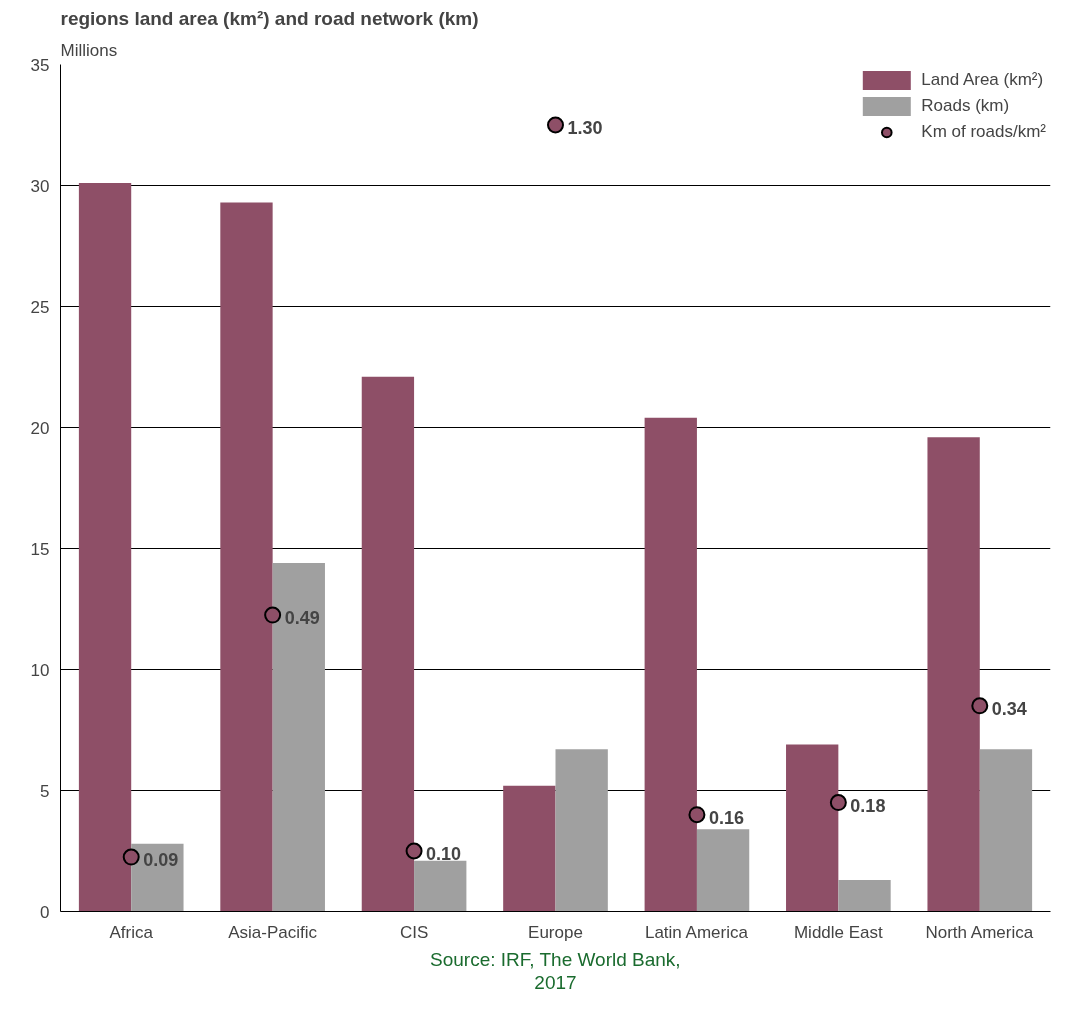  What do you see at coordinates (45, 791) in the screenshot?
I see `y-tick-label: 5` at bounding box center [45, 791].